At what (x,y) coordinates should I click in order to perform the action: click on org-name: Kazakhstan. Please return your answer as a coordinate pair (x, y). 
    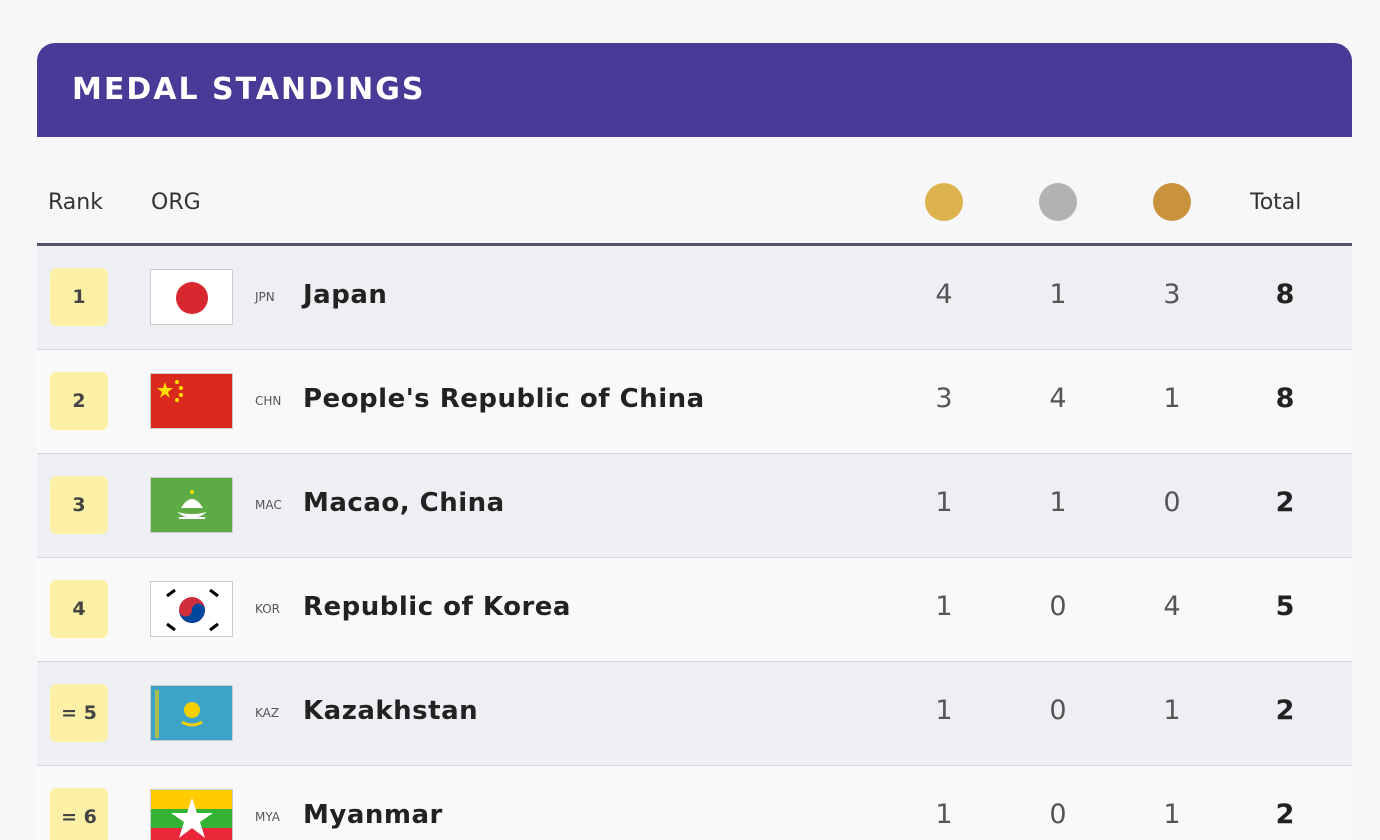
    Looking at the image, I should click on (391, 711).